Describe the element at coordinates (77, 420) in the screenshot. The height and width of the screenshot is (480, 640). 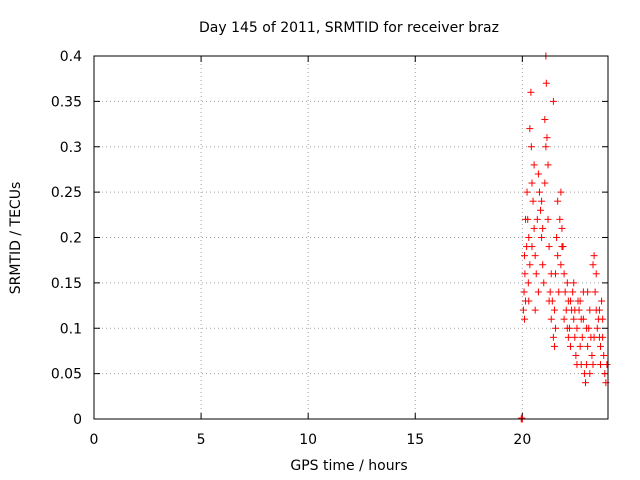
I see `y-tick-label: 0` at that location.